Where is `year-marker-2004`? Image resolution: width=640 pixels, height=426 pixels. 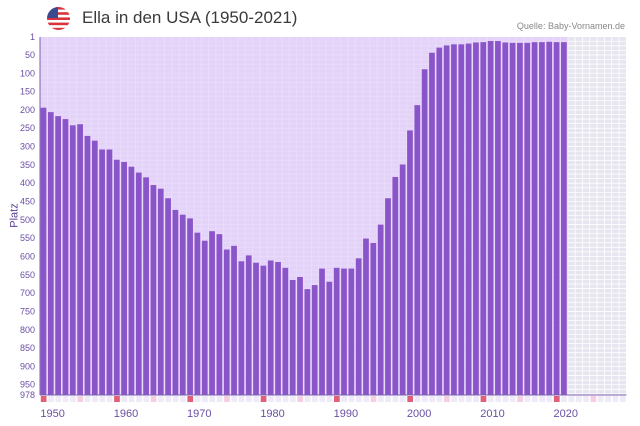 year-marker-2004 is located at coordinates (439, 399).